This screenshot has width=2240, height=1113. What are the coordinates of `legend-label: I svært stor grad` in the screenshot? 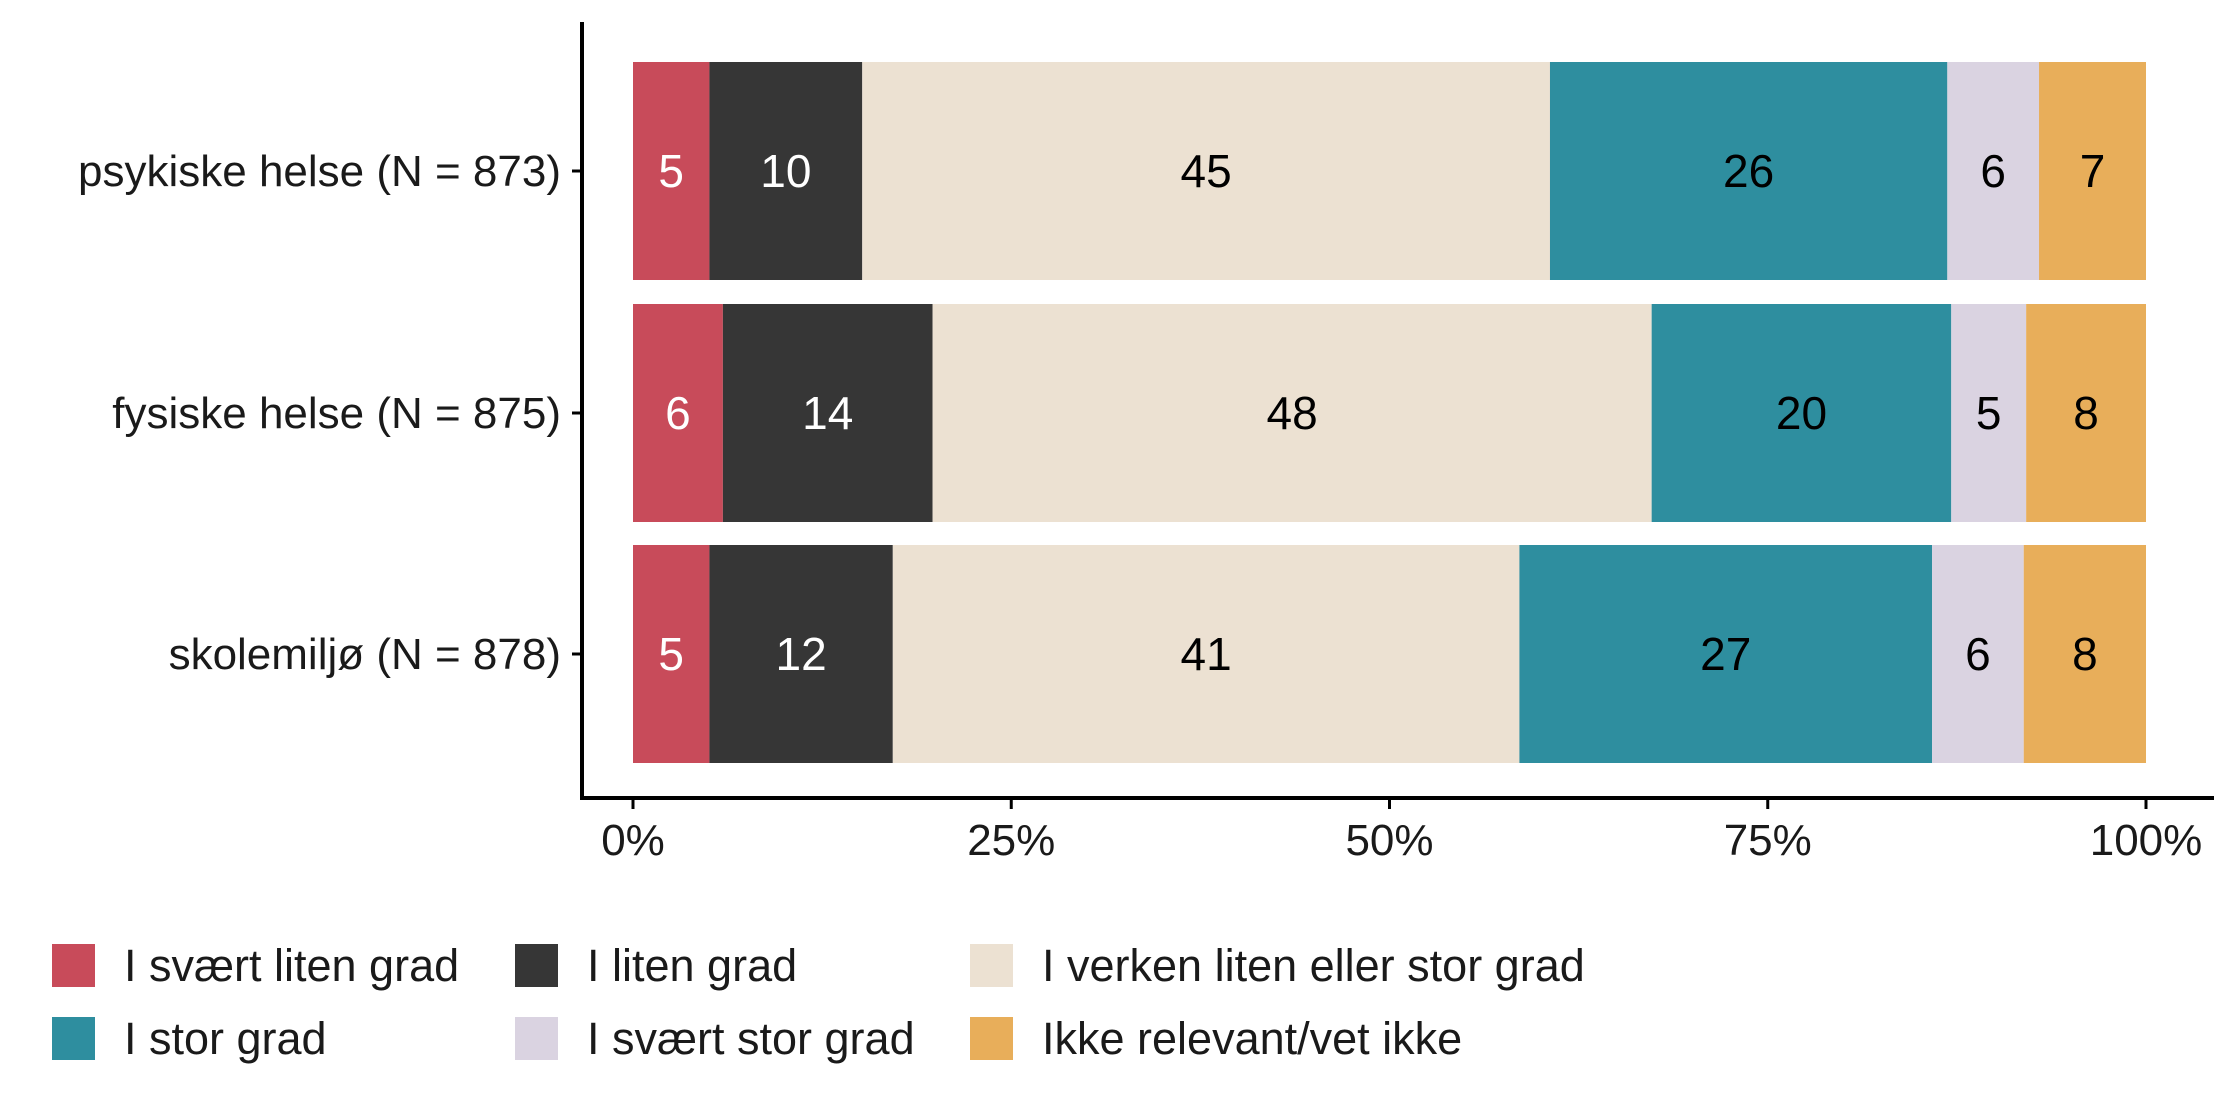 It's located at (751, 1038).